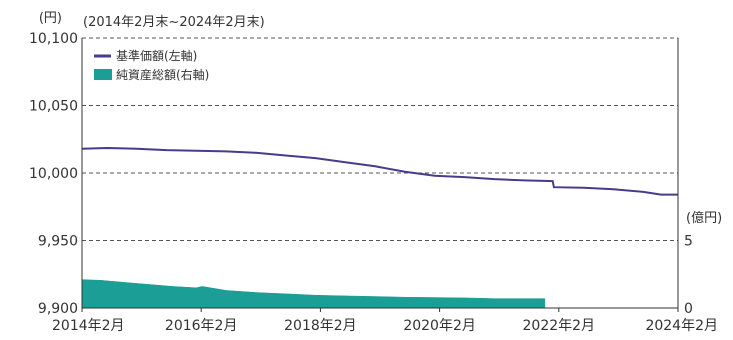 The height and width of the screenshot is (340, 733). Describe the element at coordinates (681, 326) in the screenshot. I see `x-axis-tick-label: 2024年2月` at that location.